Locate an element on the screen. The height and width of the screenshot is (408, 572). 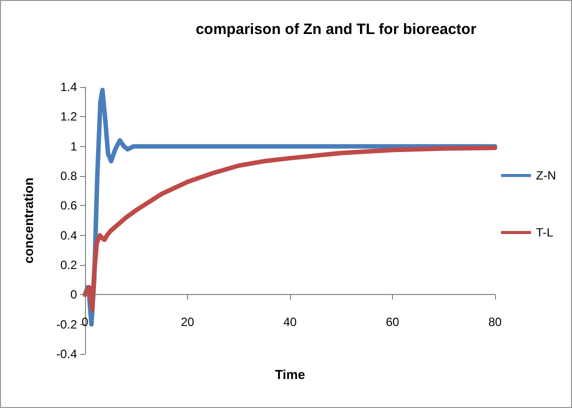
x-tick-label: 0 is located at coordinates (85, 322).